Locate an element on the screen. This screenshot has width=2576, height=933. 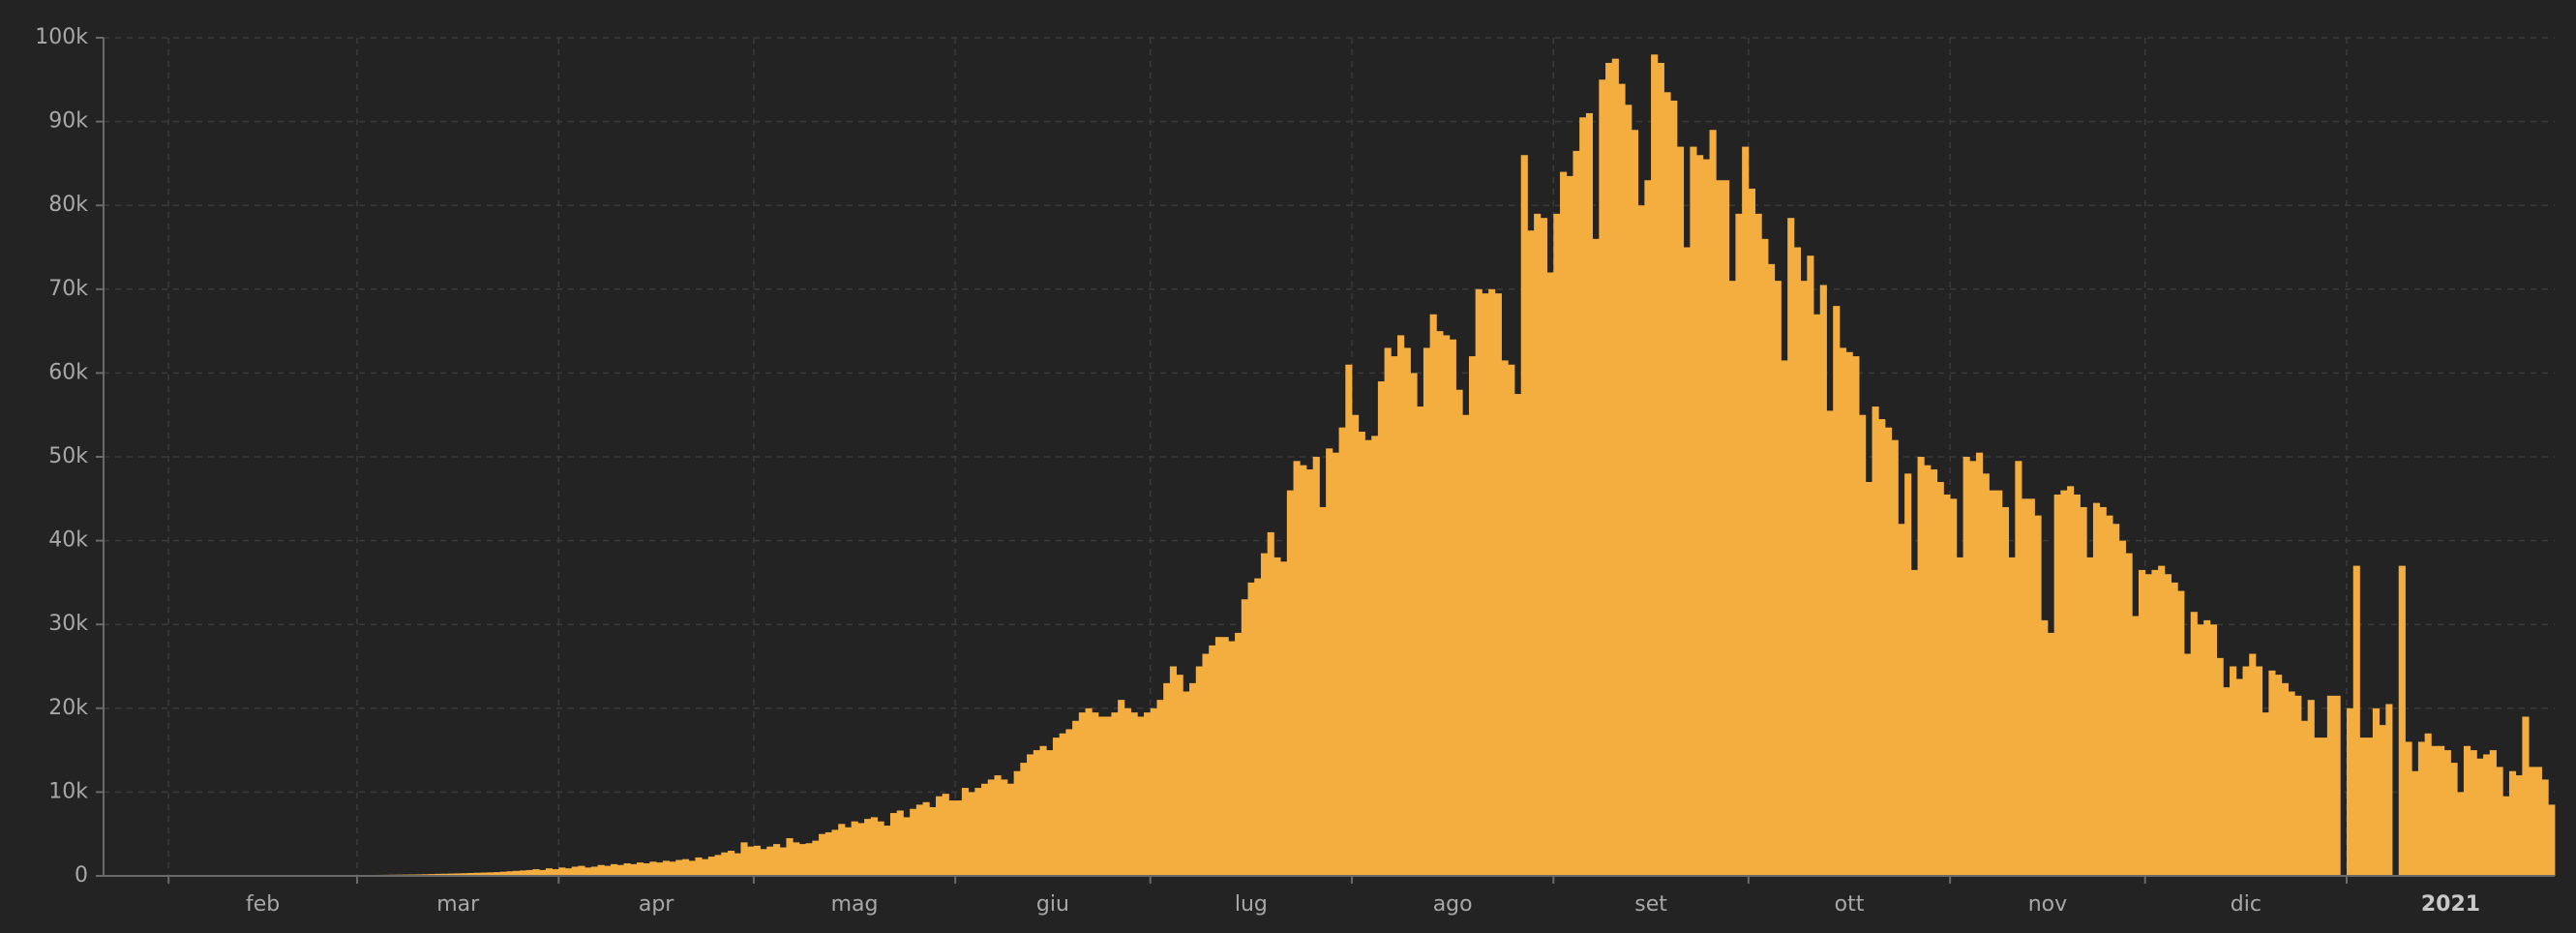
x-tick-label: set is located at coordinates (1650, 904).